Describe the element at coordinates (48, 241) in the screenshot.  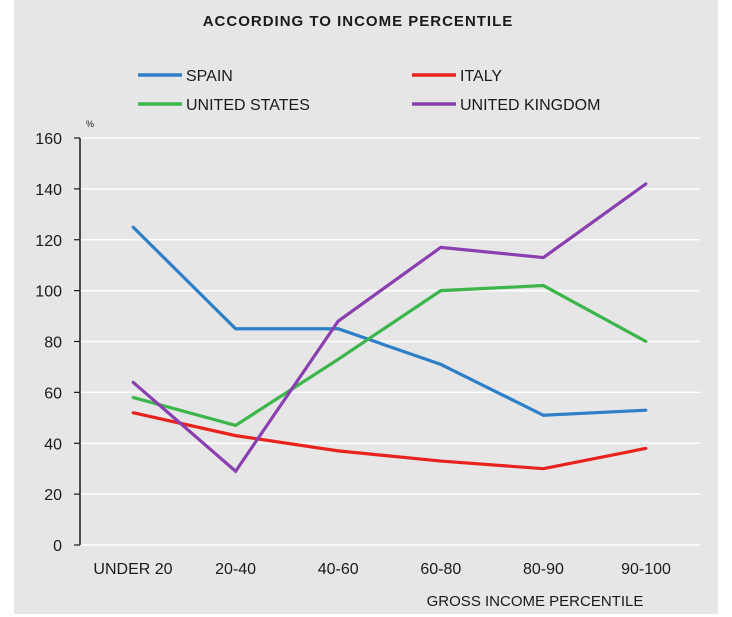
I see `y-tick-label-120: 120` at that location.